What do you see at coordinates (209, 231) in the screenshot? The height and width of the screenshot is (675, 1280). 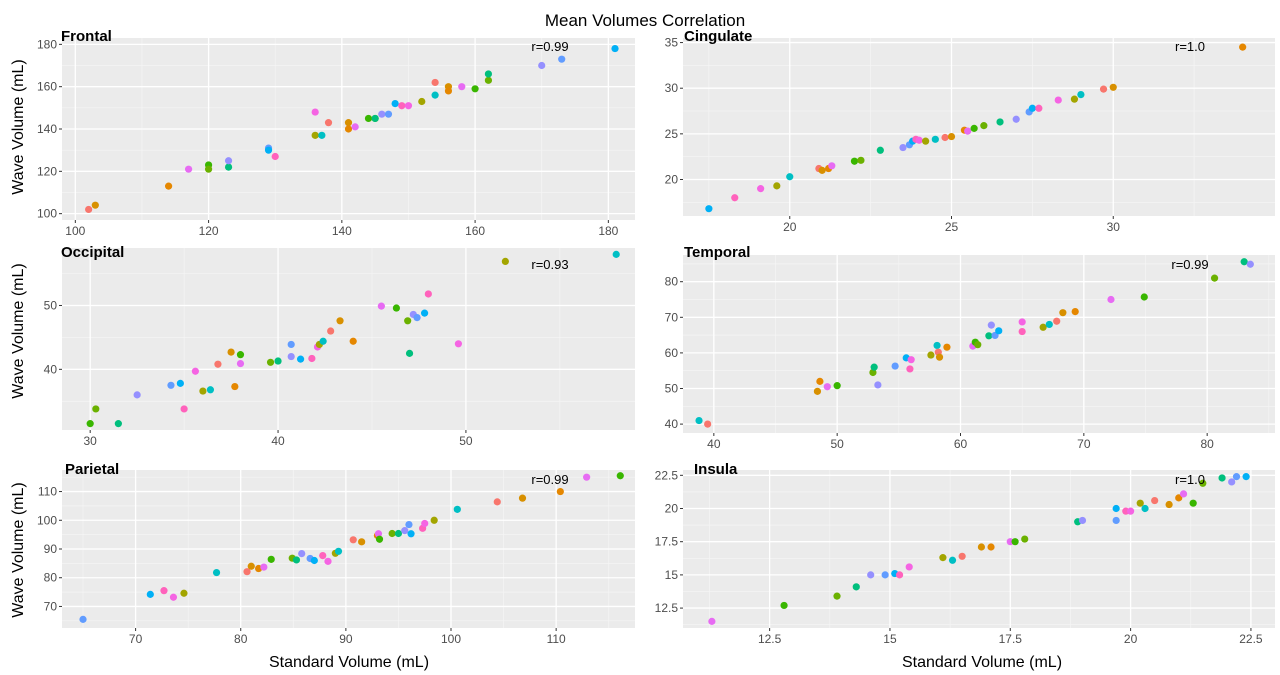 I see `x-tick-label: 120` at bounding box center [209, 231].